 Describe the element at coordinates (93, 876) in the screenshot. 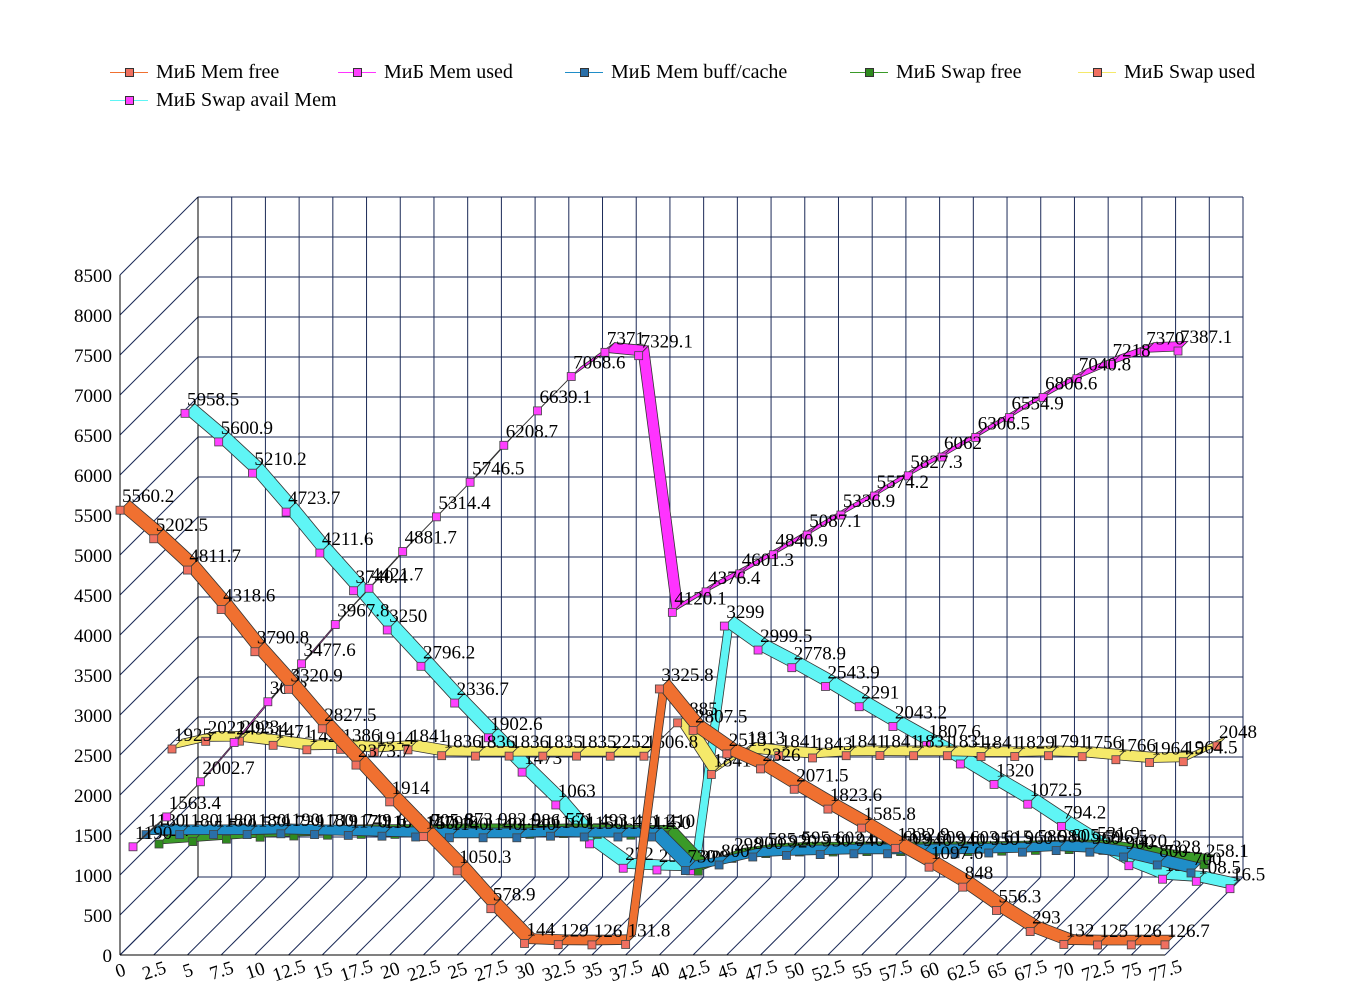

I see `y-tick-label: 1000` at that location.